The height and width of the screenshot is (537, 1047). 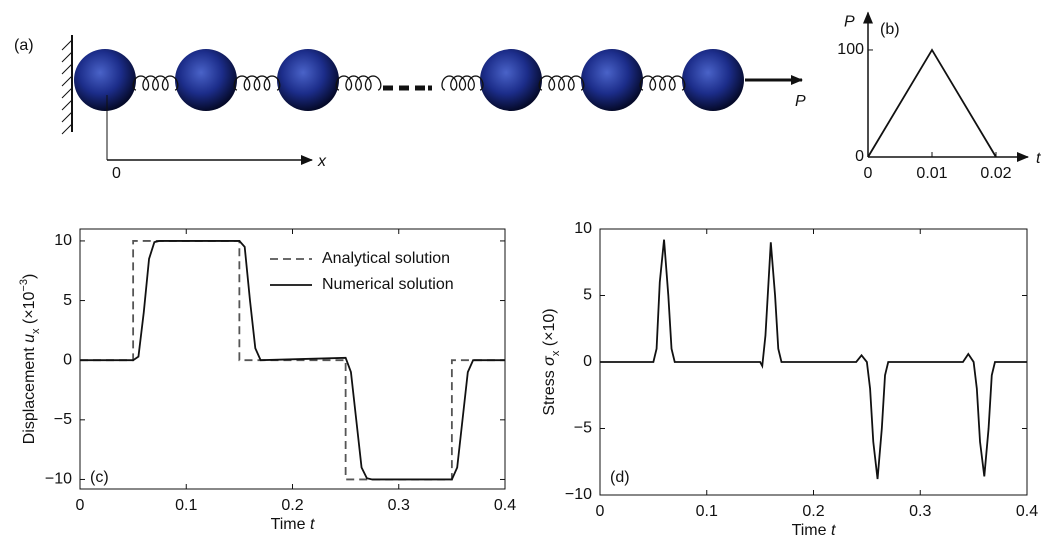 What do you see at coordinates (99, 477) in the screenshot?
I see `panel-label: (c)` at bounding box center [99, 477].